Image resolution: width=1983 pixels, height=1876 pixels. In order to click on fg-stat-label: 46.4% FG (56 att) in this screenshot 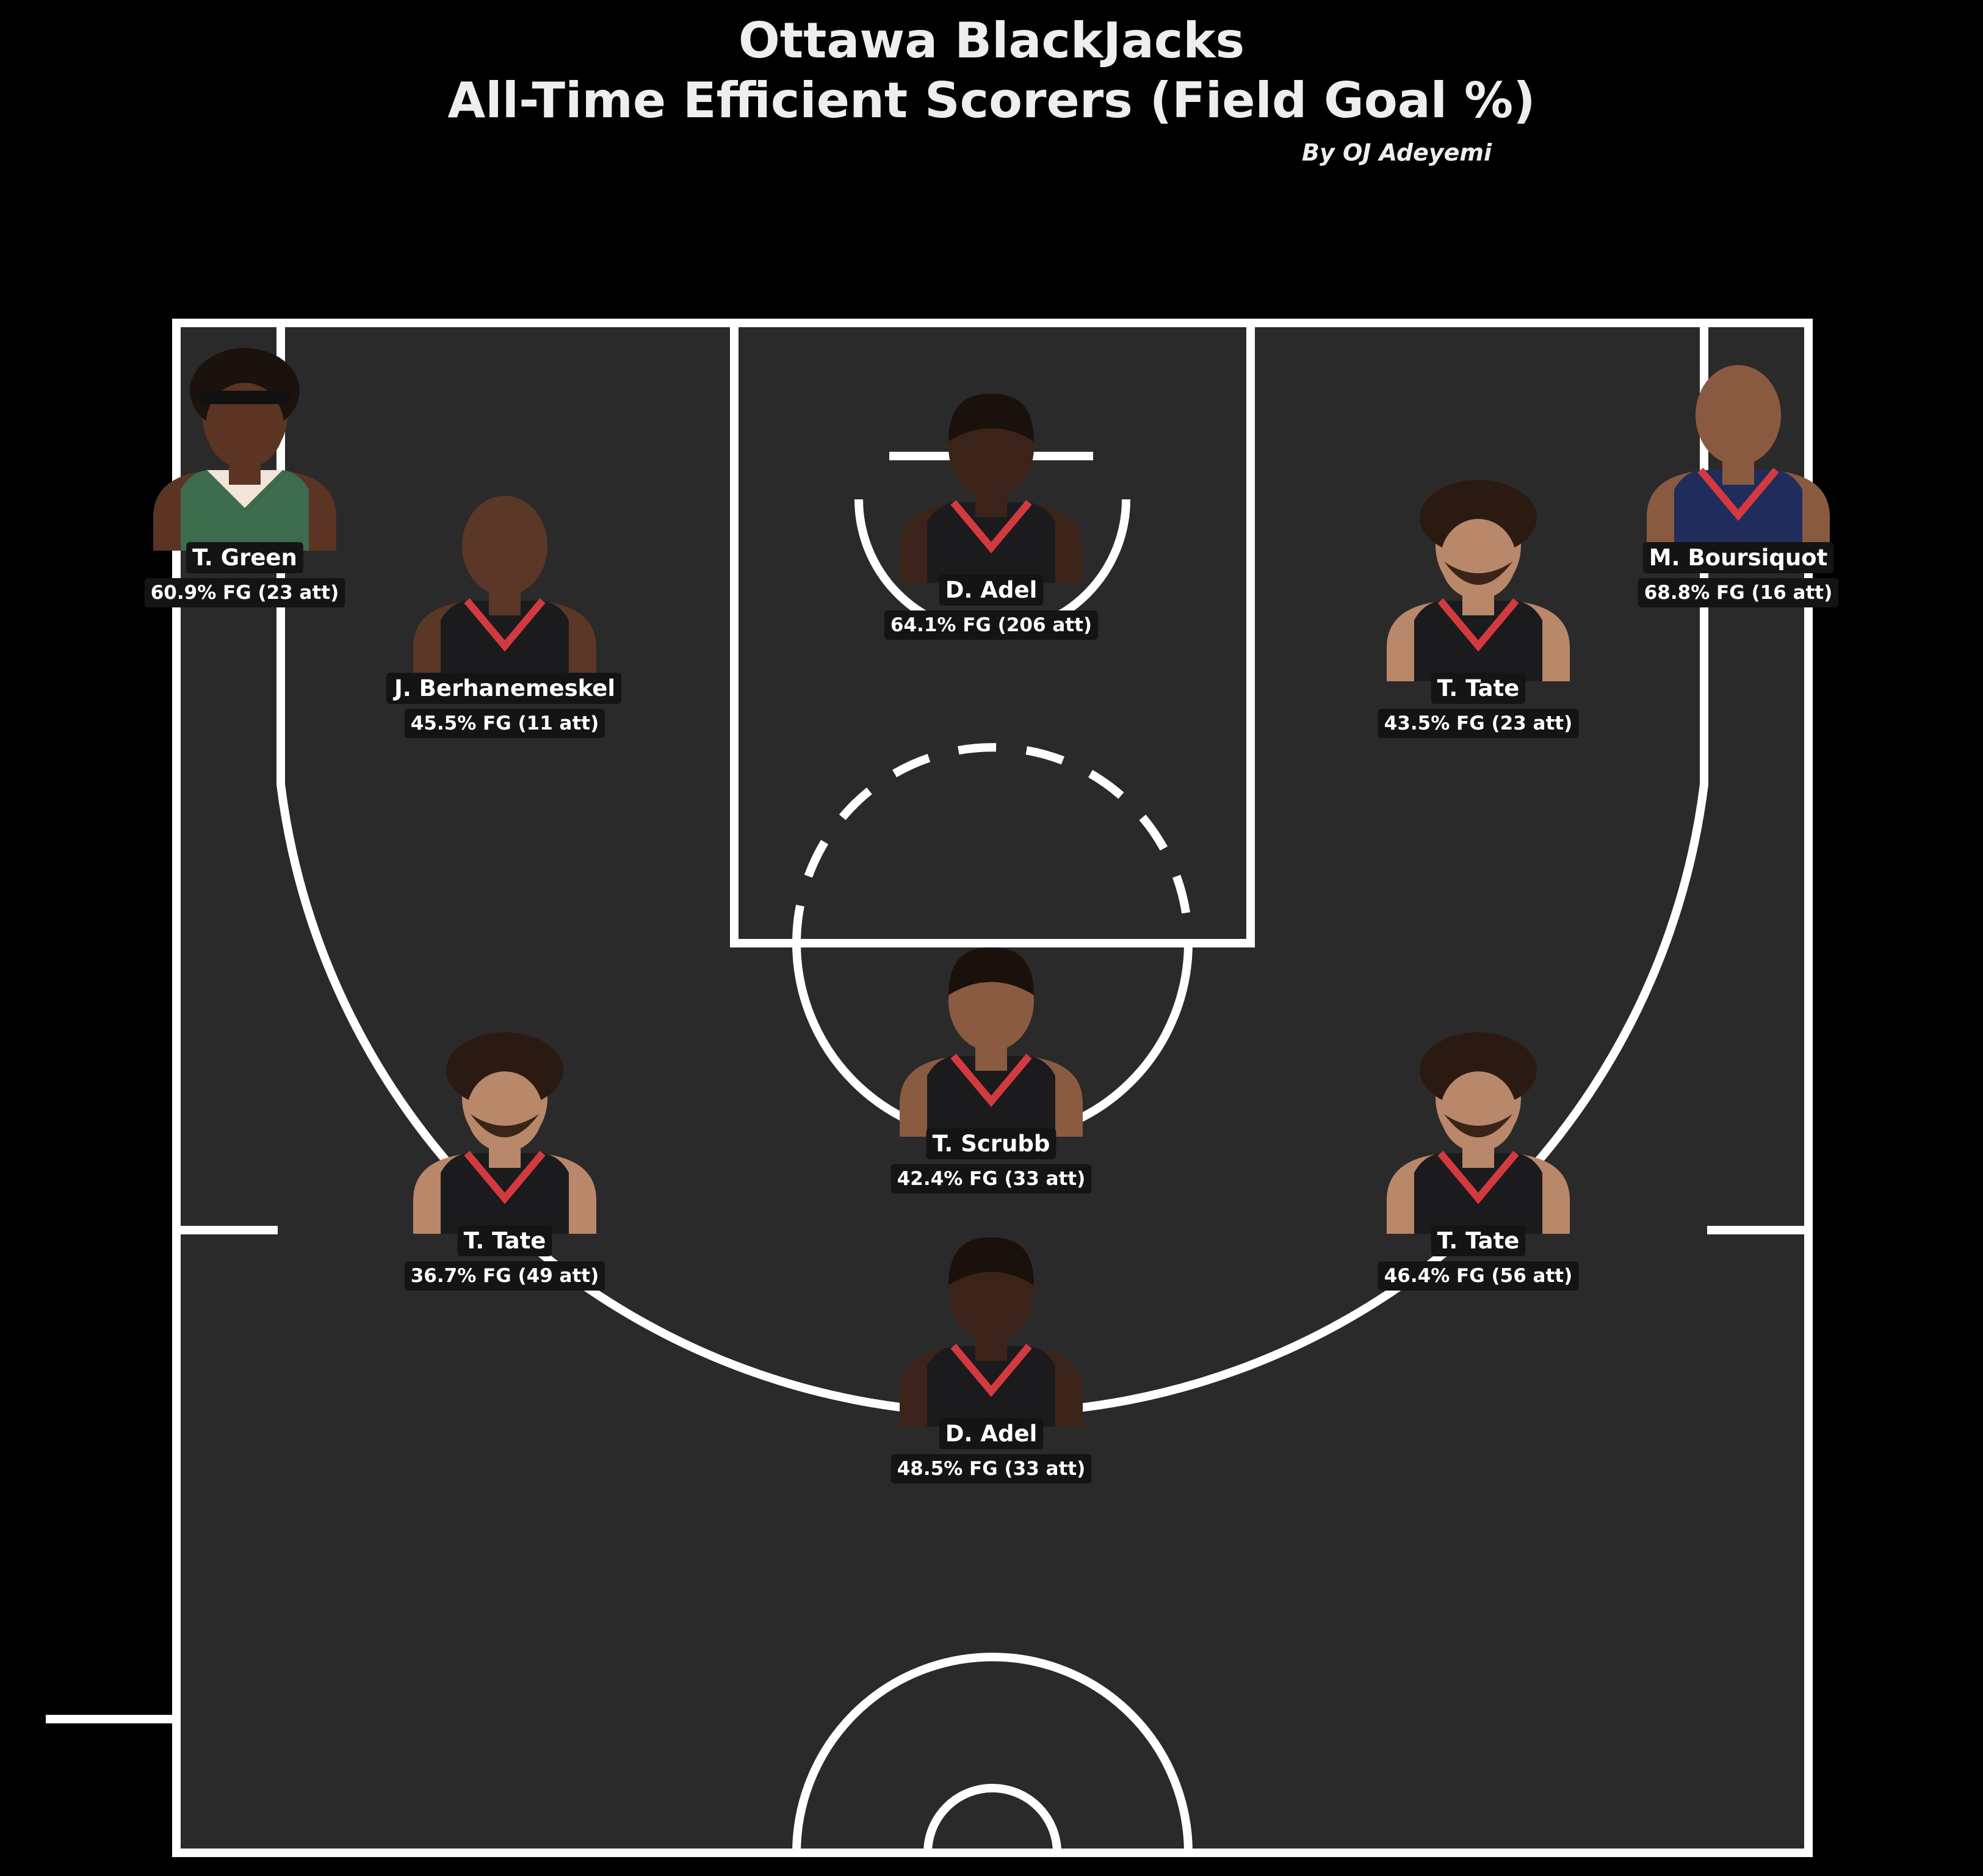, I will do `click(1478, 1276)`.